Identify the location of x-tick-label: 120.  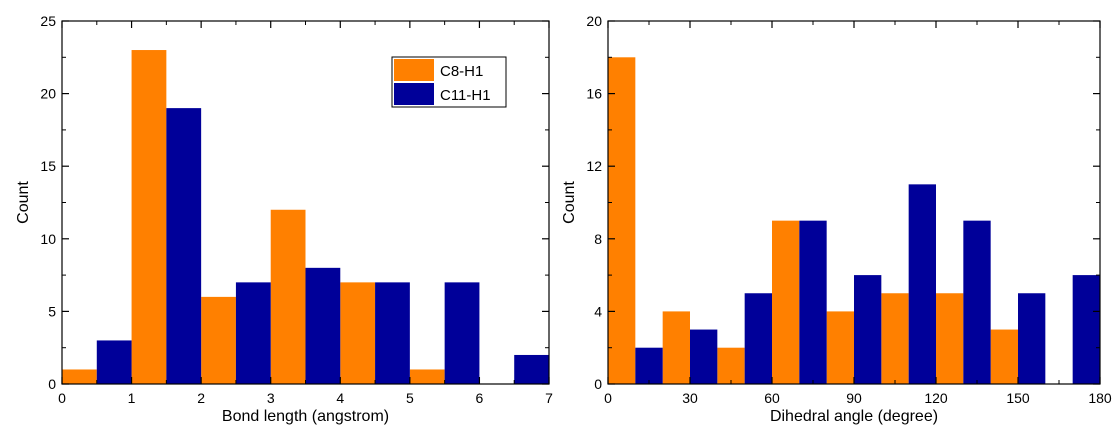
(936, 398).